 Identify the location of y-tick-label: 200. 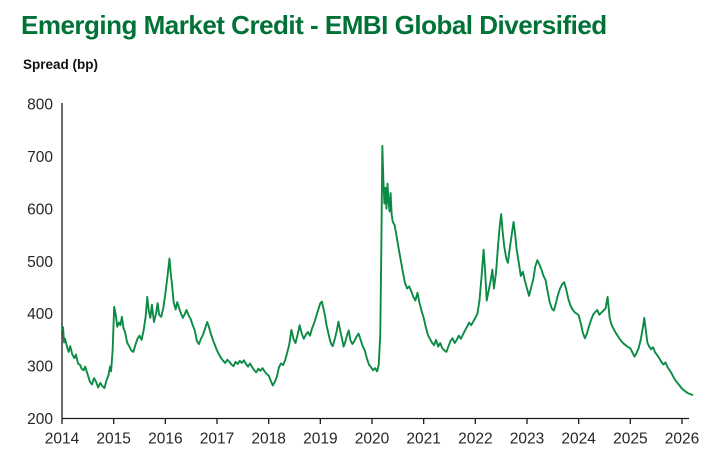
(40, 419).